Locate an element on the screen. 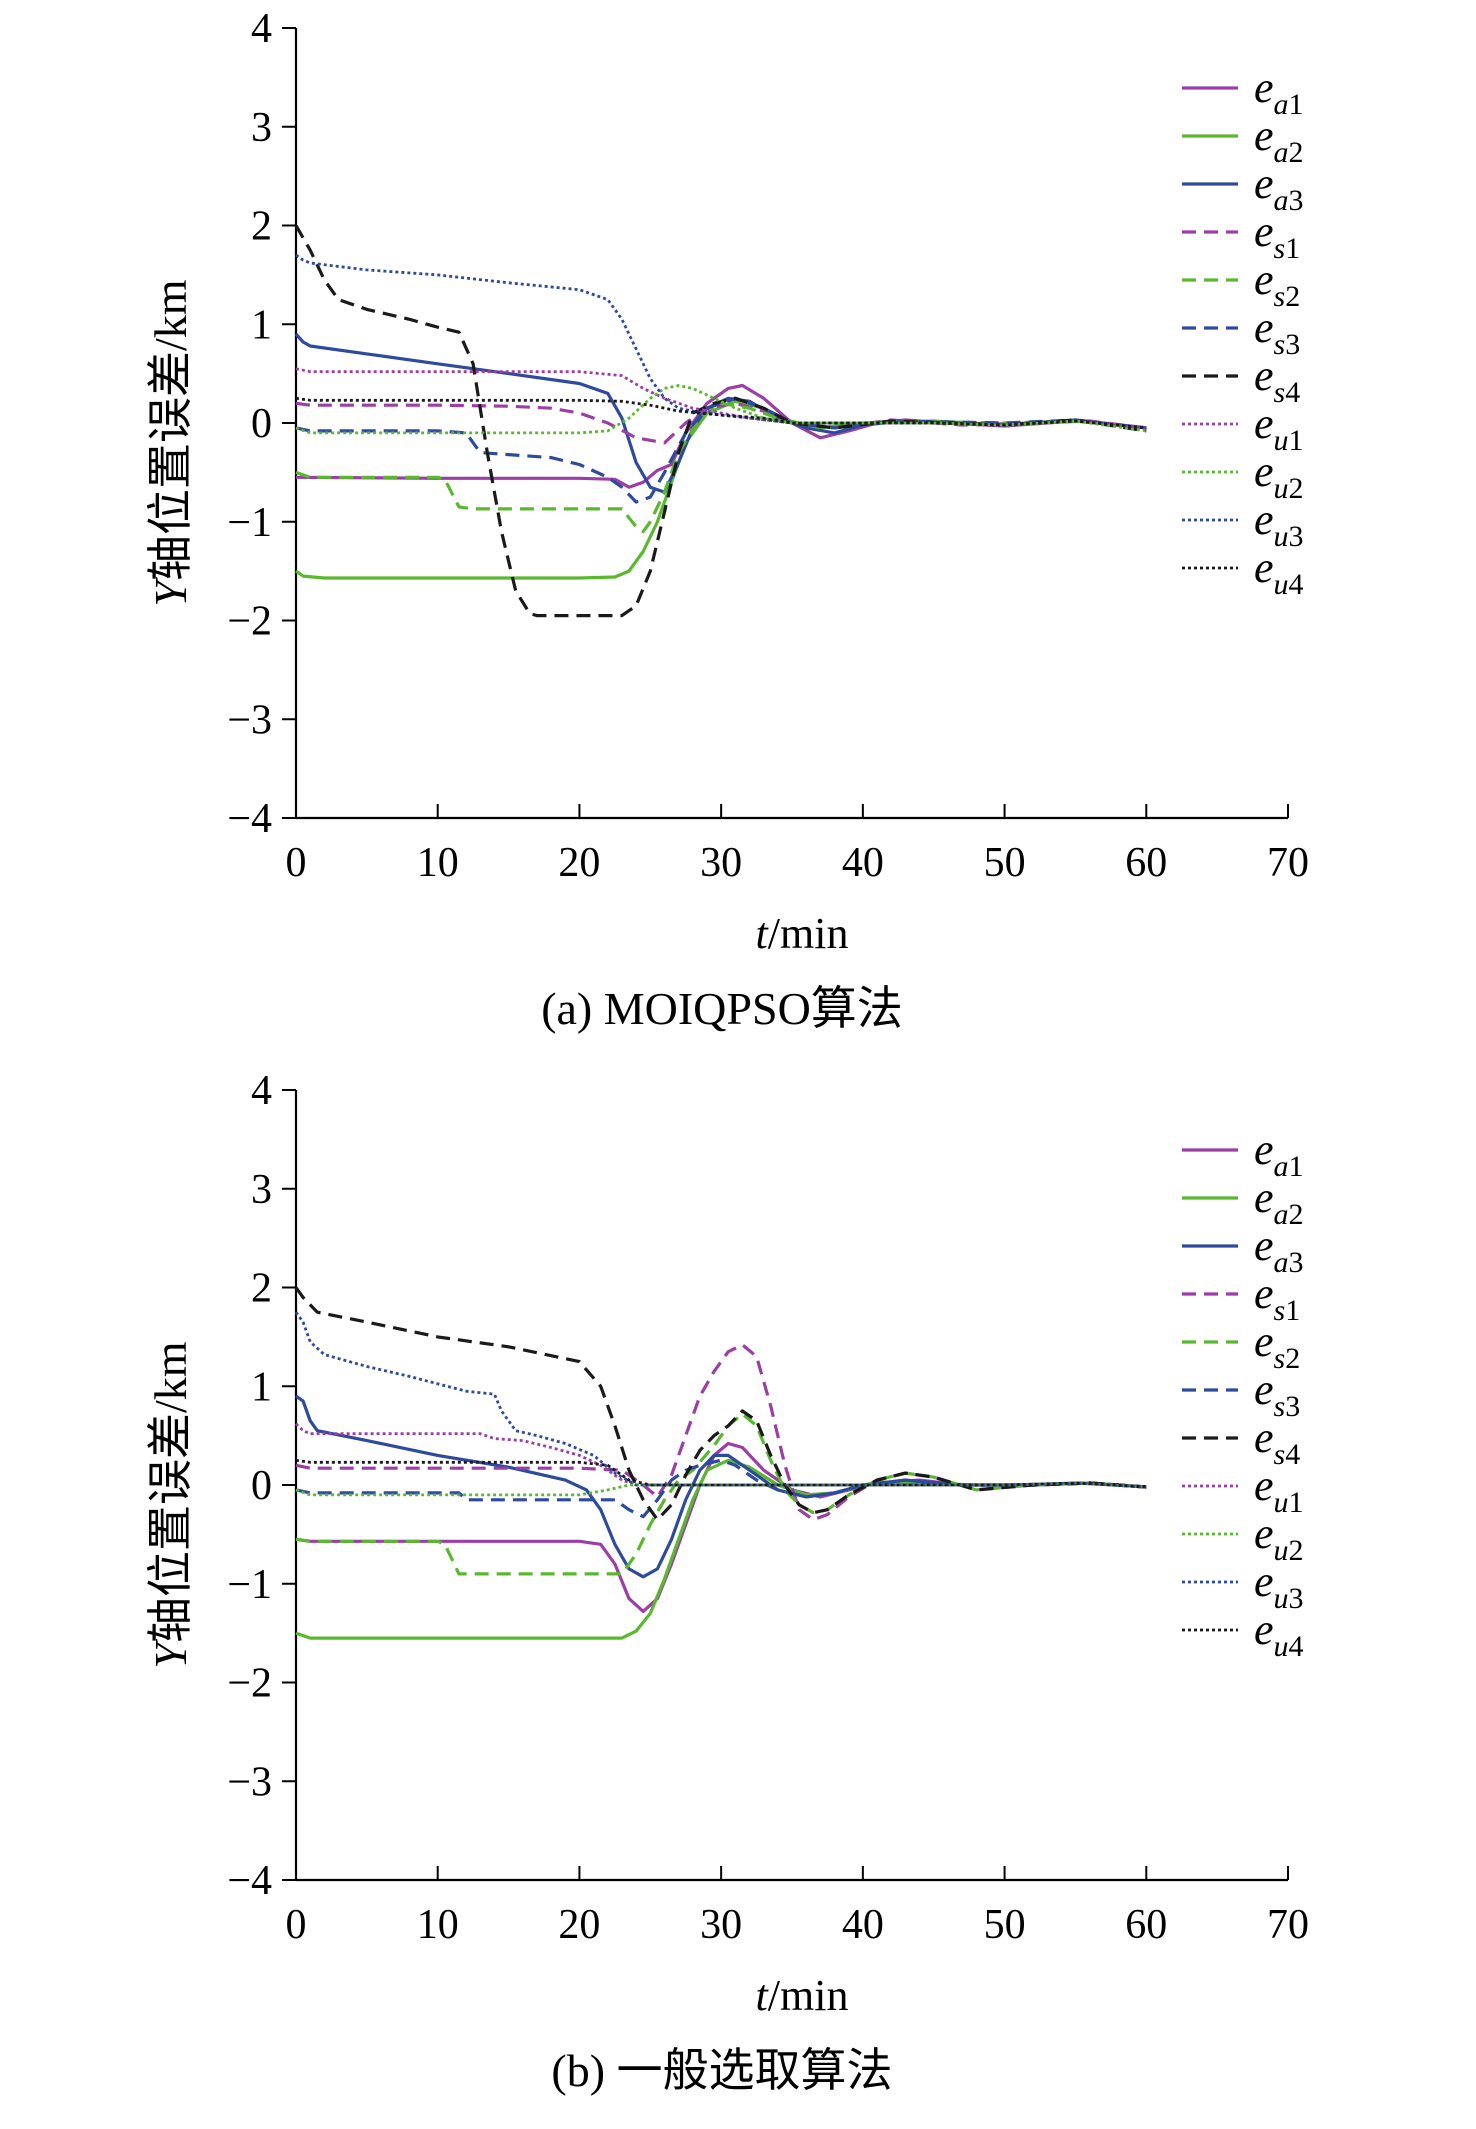 The width and height of the screenshot is (1476, 2129). series-line-ea2 is located at coordinates (721, 489).